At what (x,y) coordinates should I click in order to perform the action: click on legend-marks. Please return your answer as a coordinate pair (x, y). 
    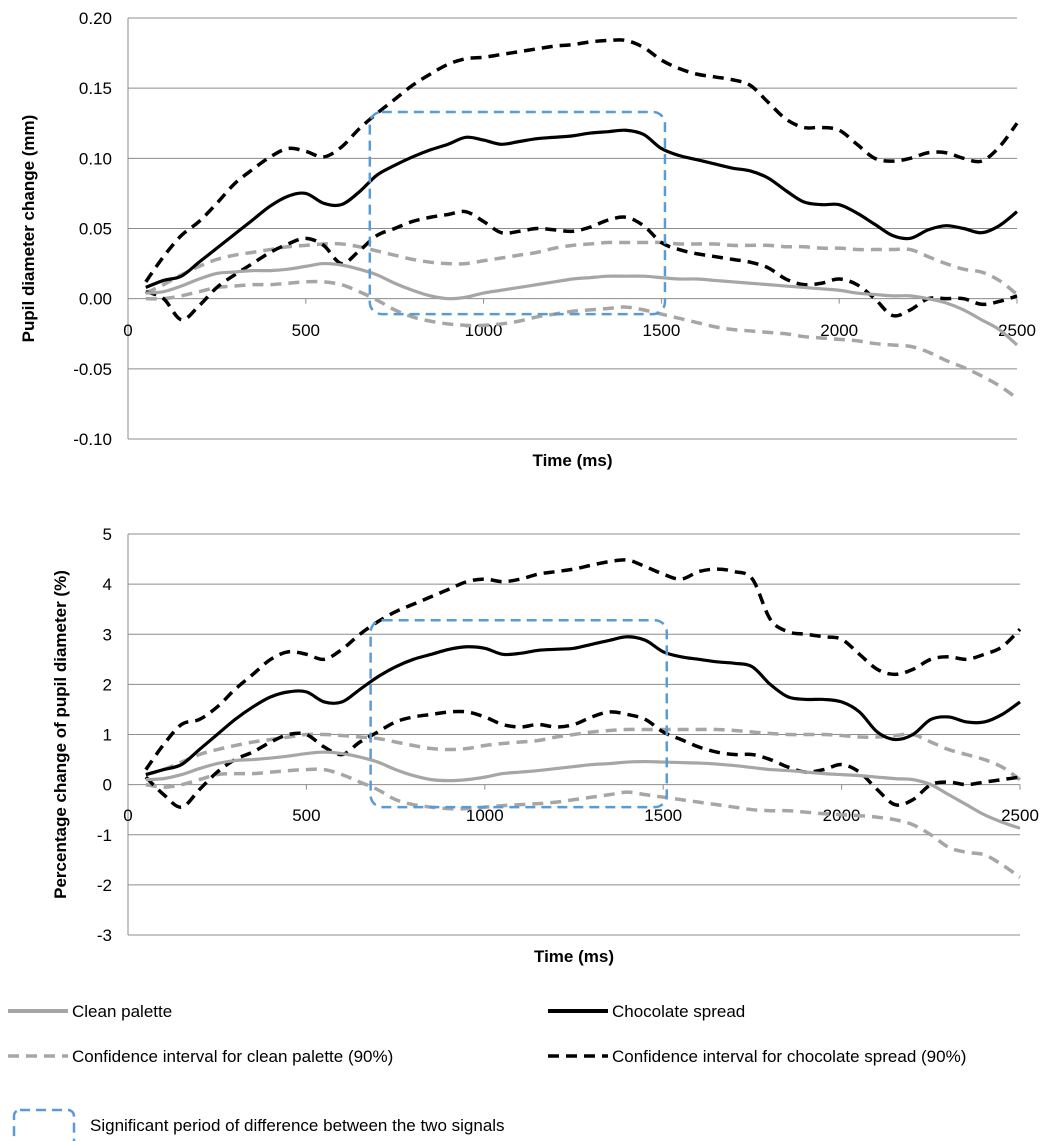
    Looking at the image, I should click on (308, 1075).